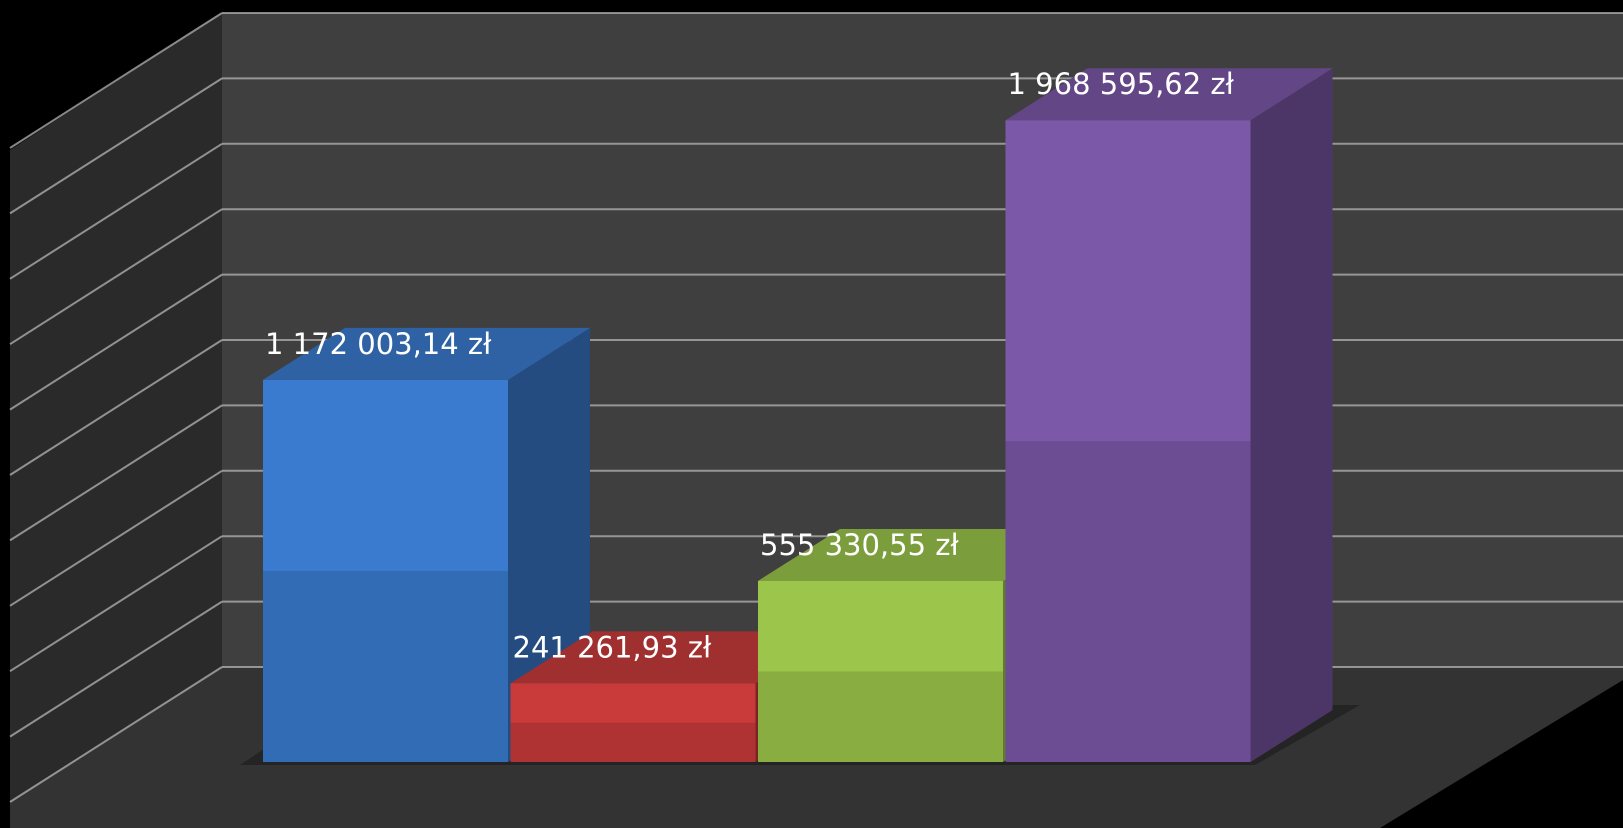  I want to click on value-label: 555 330,55 zł, so click(859, 545).